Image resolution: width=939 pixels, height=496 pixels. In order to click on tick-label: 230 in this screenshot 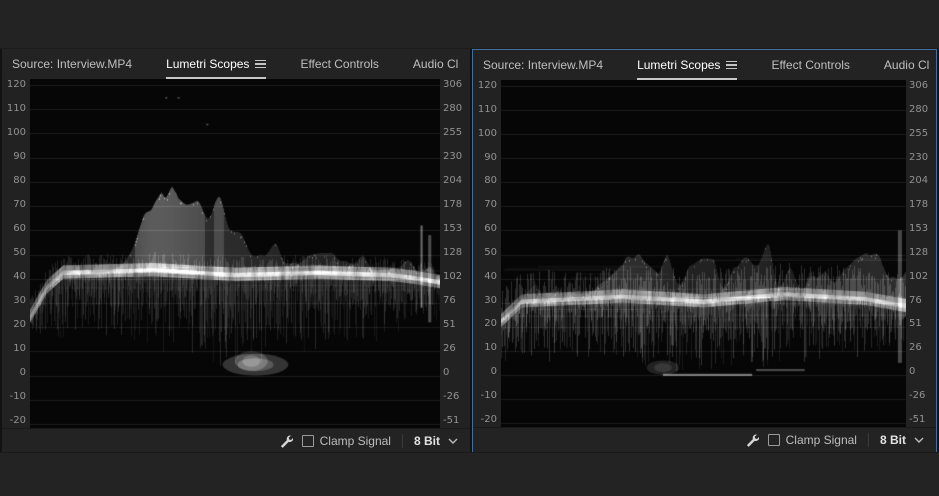, I will do `click(919, 157)`.